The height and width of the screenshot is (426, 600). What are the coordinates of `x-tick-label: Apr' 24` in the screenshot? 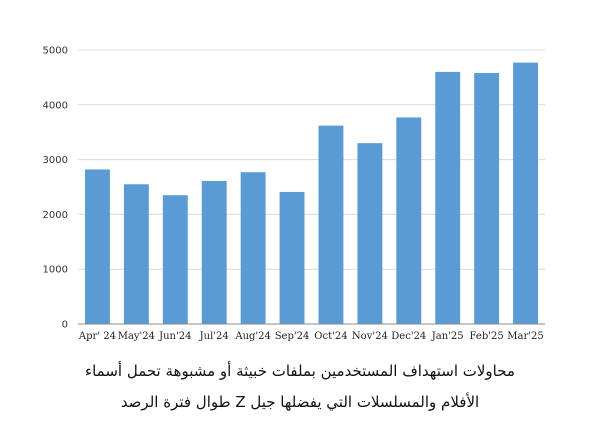 It's located at (97, 336).